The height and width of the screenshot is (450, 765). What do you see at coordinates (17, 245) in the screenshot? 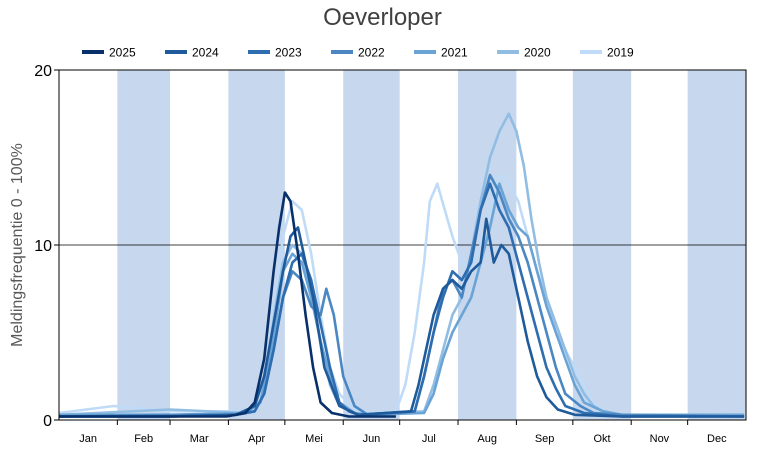
I see `y-axis-label: Meldingsfrequentie 0 - 100%` at bounding box center [17, 245].